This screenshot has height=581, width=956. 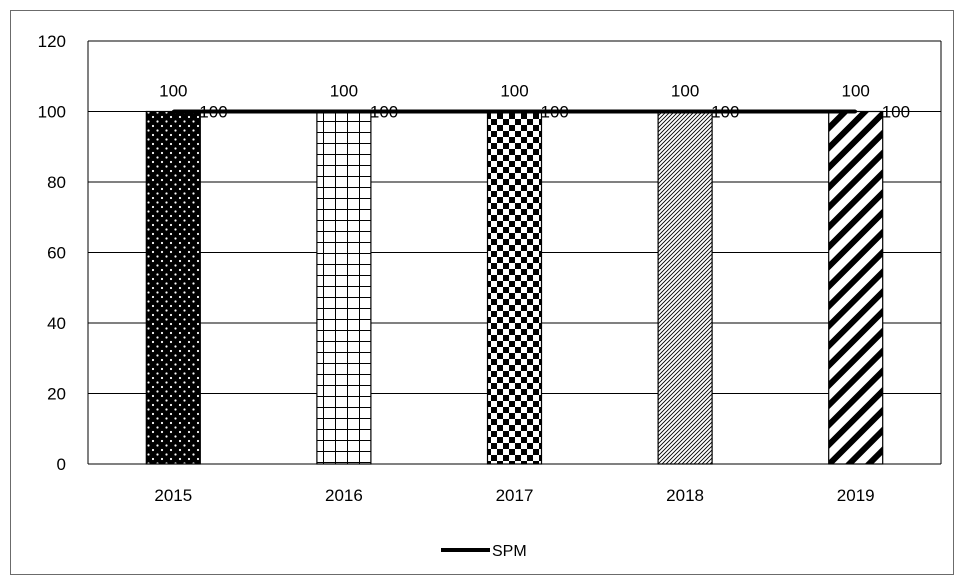 I want to click on y-tick-label: 80, so click(x=56, y=182).